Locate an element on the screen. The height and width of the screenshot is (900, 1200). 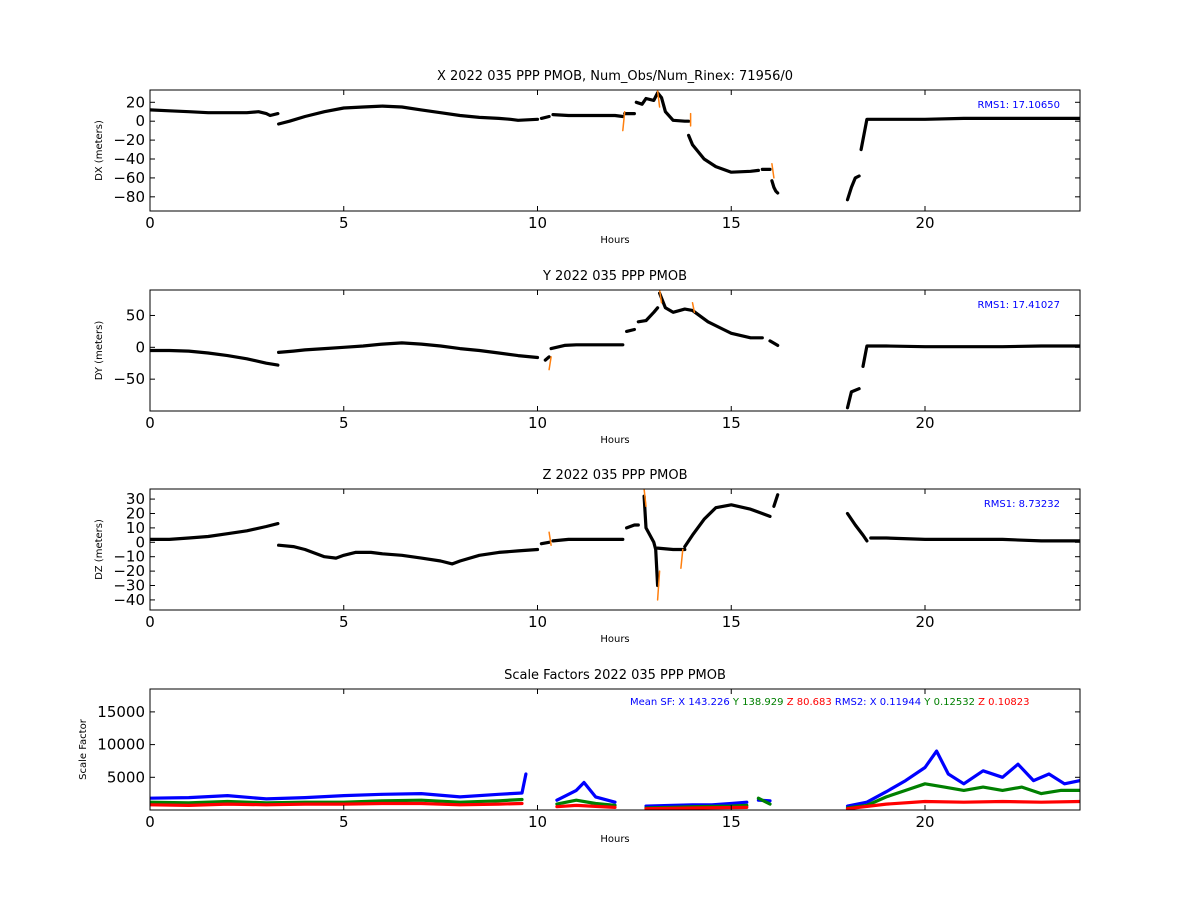
y-tick-label: 15000 is located at coordinates (121, 712).